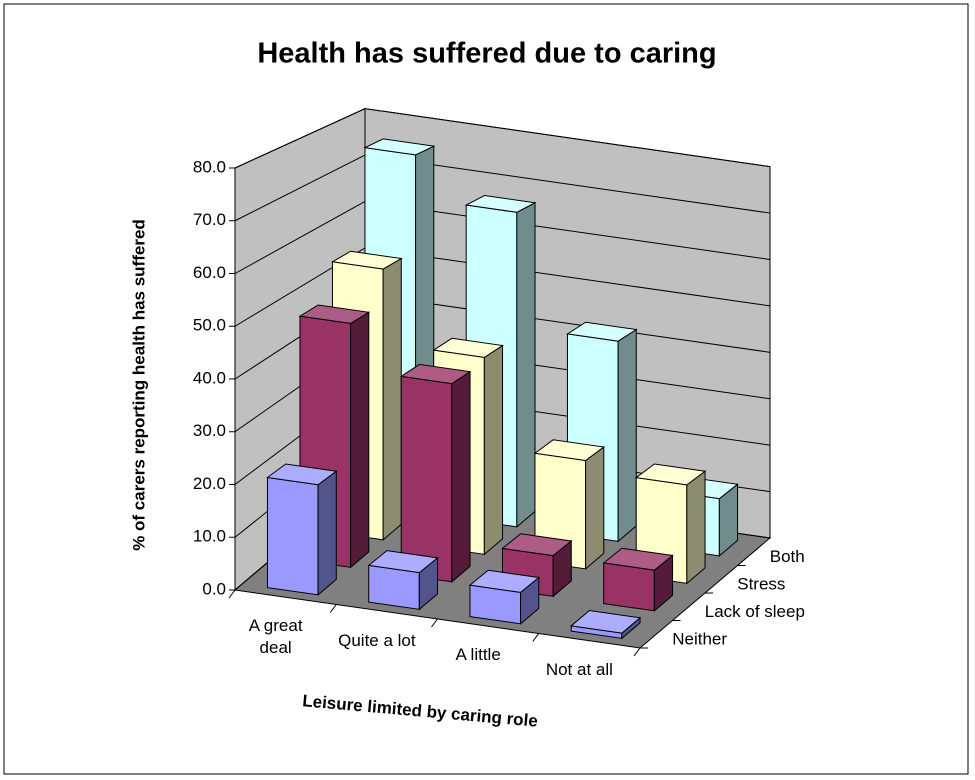 The image size is (975, 780). What do you see at coordinates (486, 54) in the screenshot?
I see `chart-title: Health has suffered due to caring` at bounding box center [486, 54].